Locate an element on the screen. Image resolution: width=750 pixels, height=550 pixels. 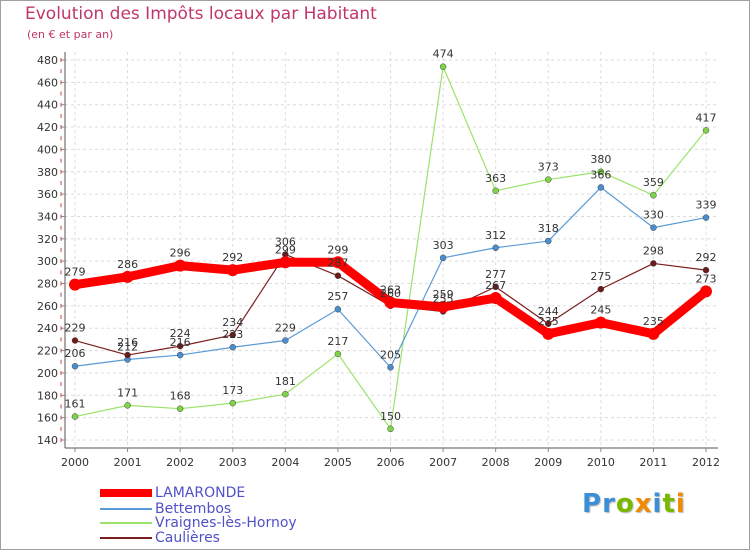
x-tick-label: 2011 is located at coordinates (653, 462).